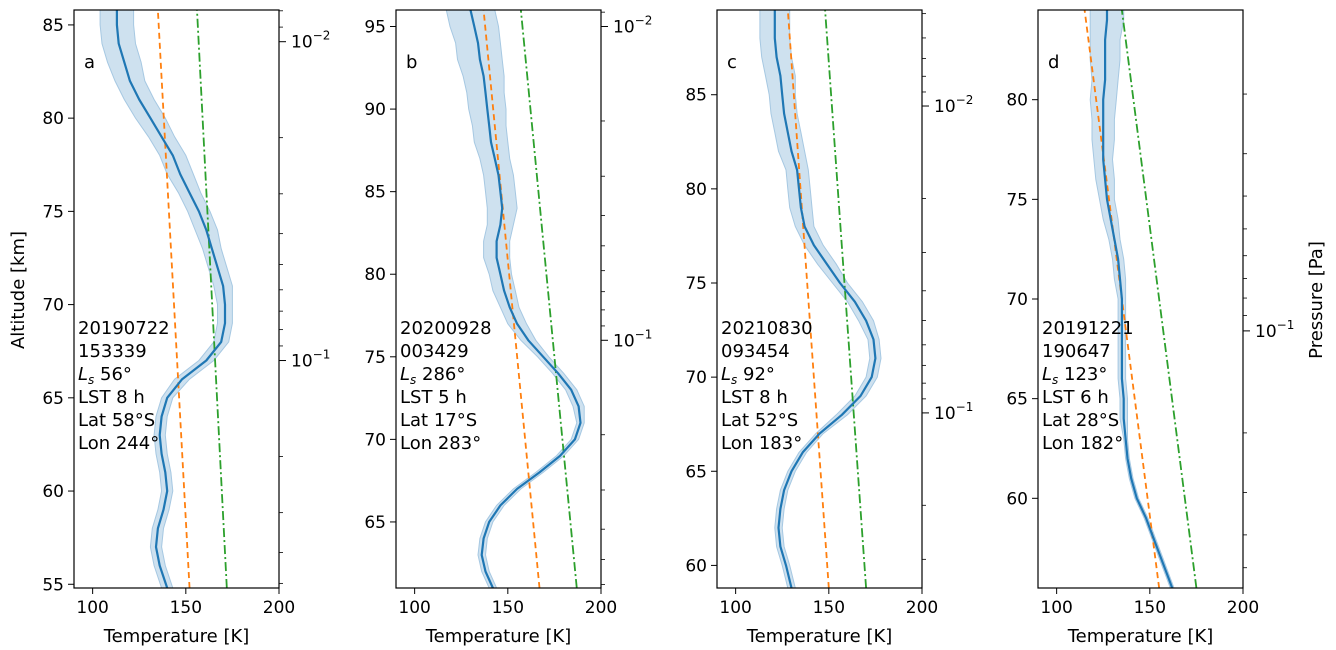 This screenshot has height=650, width=1336. What do you see at coordinates (1082, 443) in the screenshot?
I see `annotation-line: Lon 182°` at bounding box center [1082, 443].